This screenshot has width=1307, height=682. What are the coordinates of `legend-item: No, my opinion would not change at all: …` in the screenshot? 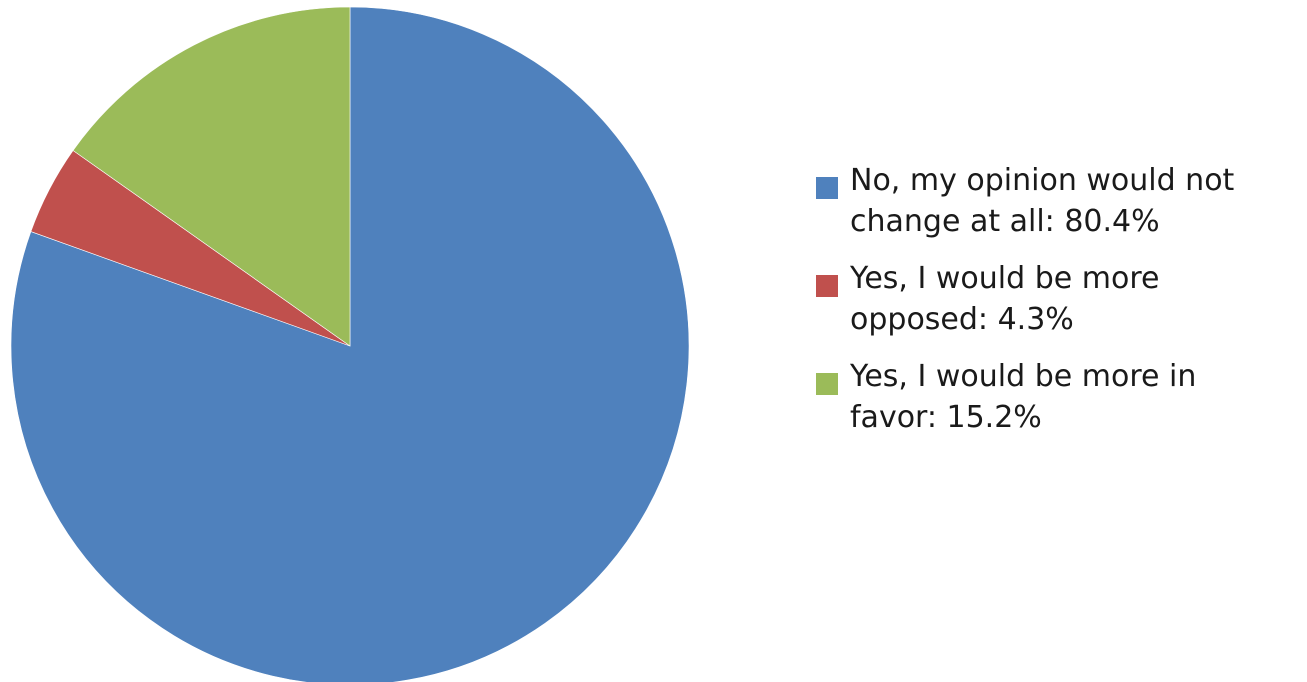 It's located at (1056, 201).